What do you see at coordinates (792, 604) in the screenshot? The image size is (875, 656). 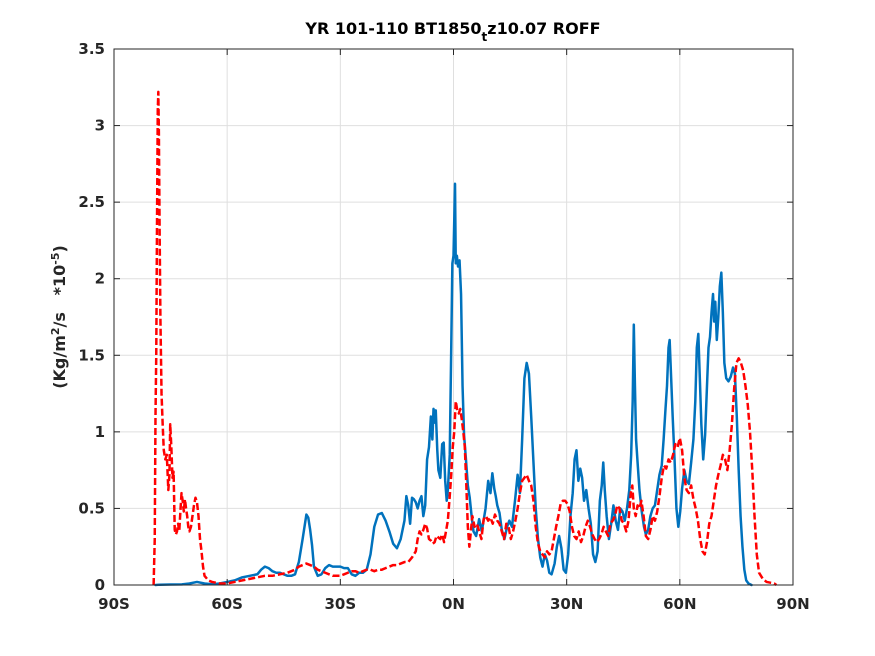 I see `x-tick-label: 90N` at bounding box center [792, 604].